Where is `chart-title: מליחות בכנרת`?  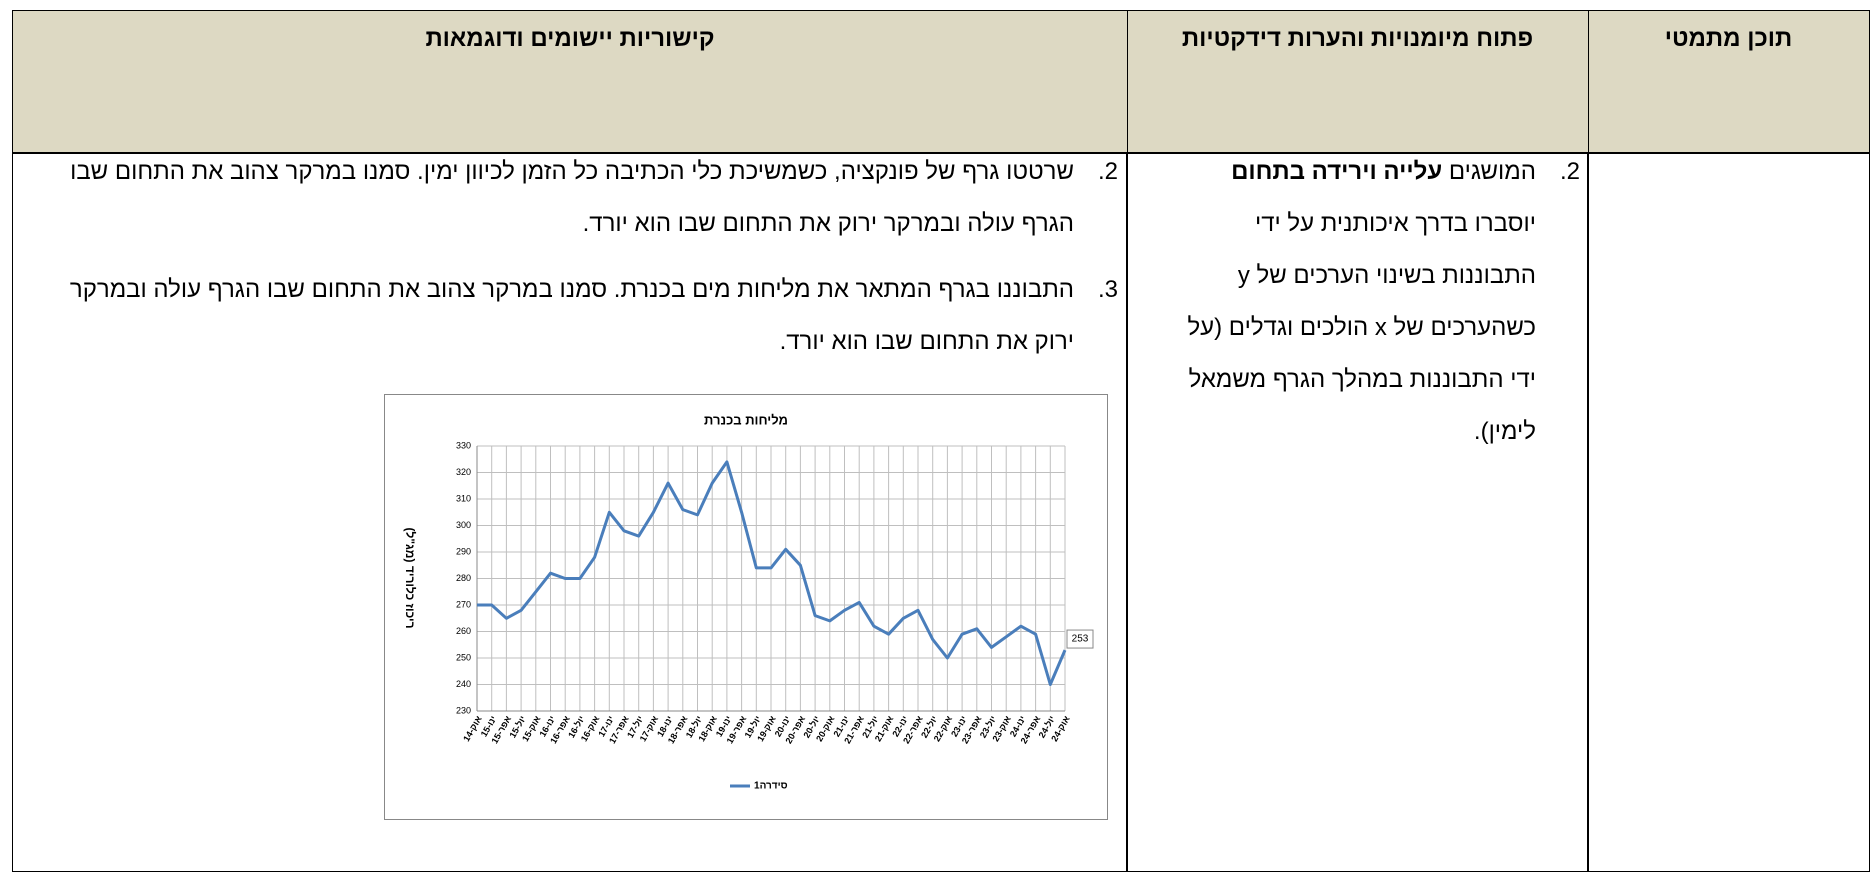
chart-title: מליחות בכנרת is located at coordinates (746, 419).